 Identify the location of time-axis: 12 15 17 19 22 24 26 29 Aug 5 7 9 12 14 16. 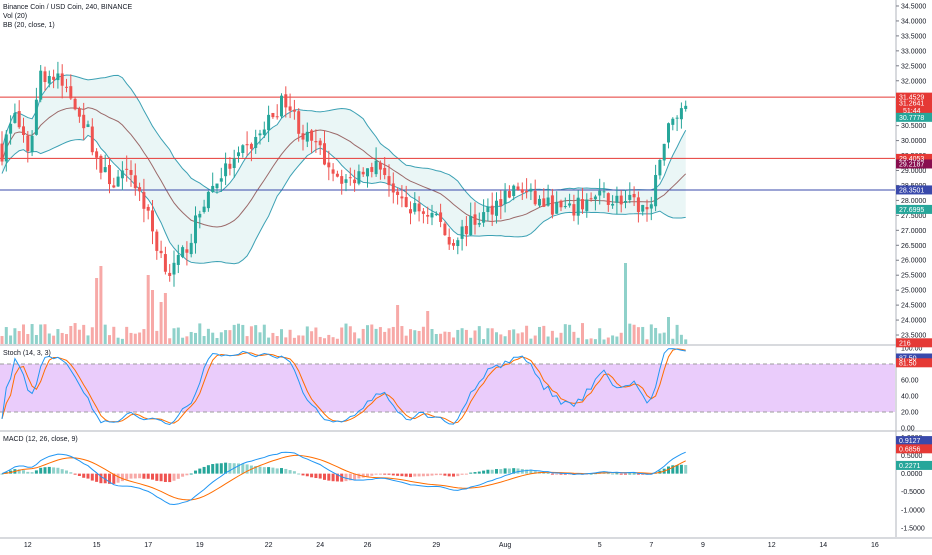
(451, 545).